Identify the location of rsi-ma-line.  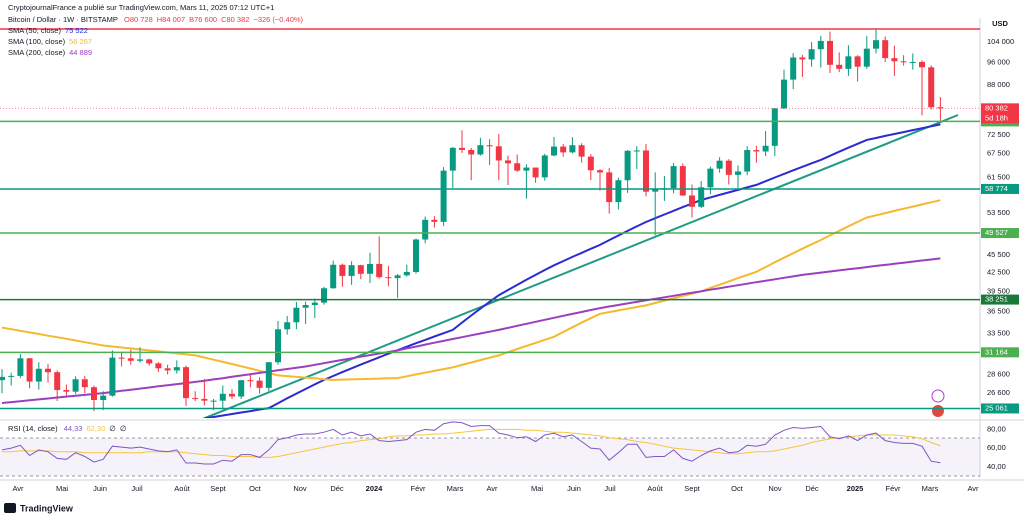
(471, 443).